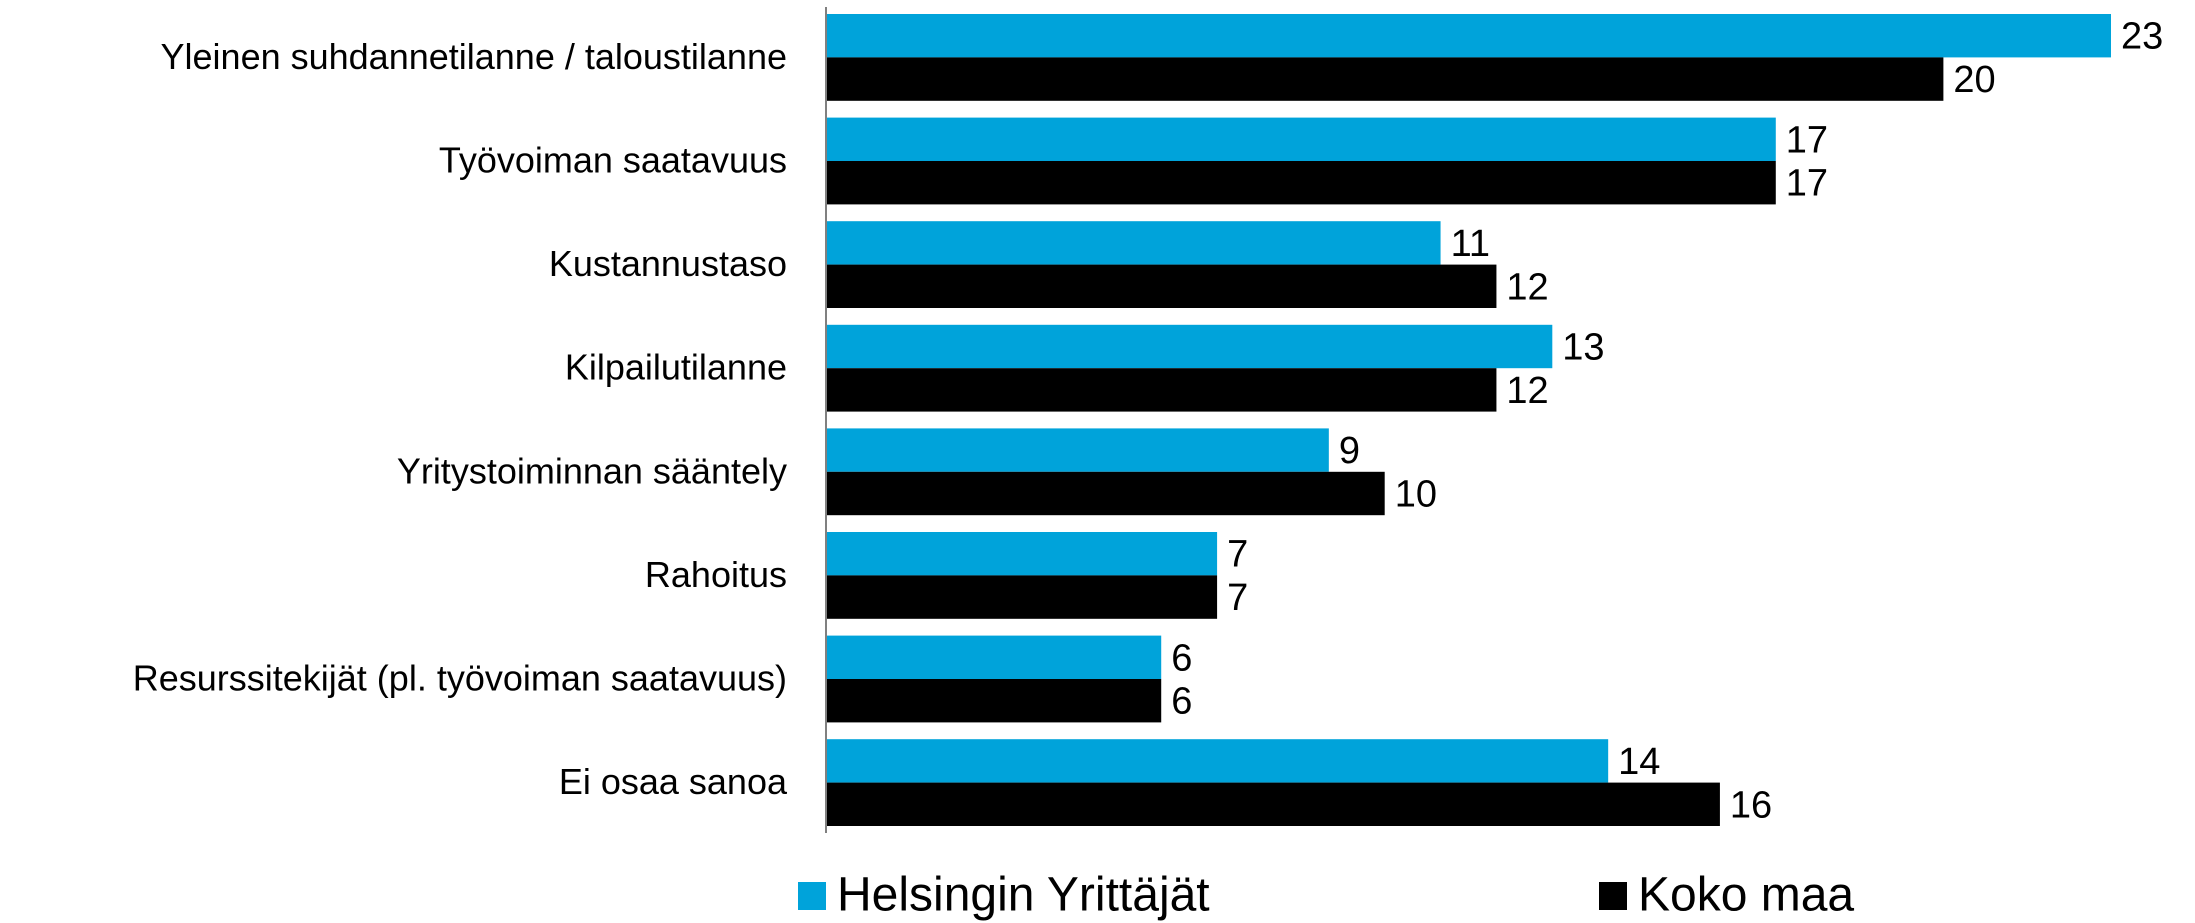 The image size is (2195, 923). What do you see at coordinates (613, 160) in the screenshot?
I see `category-label: Työvoiman saatavuus` at bounding box center [613, 160].